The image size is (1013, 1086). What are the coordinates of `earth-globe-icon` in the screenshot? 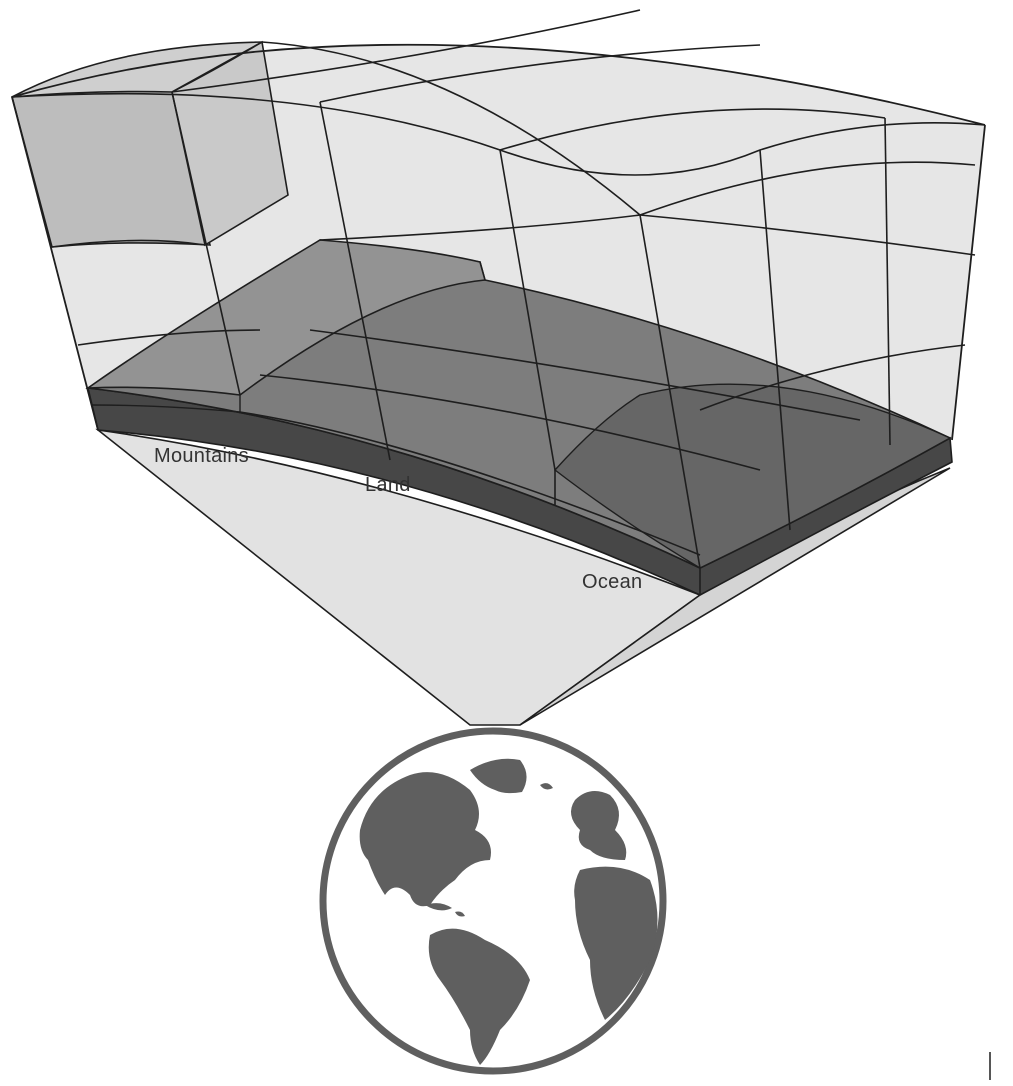 It's located at (493, 901).